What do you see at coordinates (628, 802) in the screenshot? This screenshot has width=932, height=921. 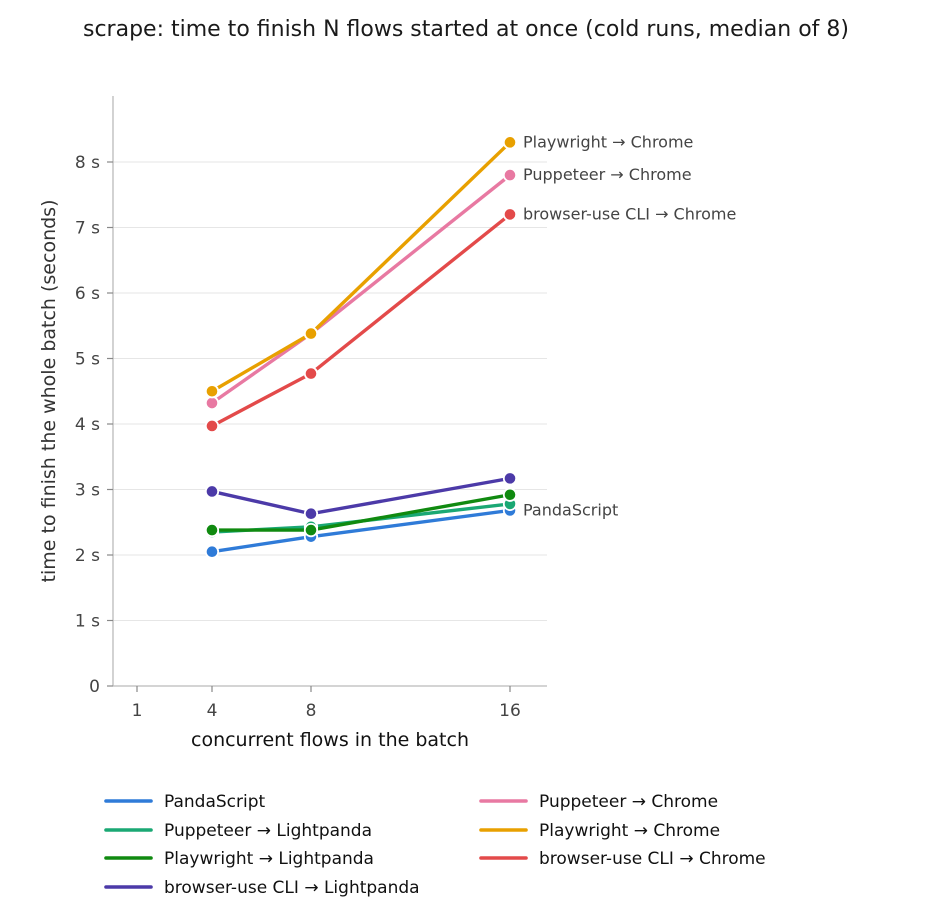 I see `legend-label: Puppeteer → Chrome` at bounding box center [628, 802].